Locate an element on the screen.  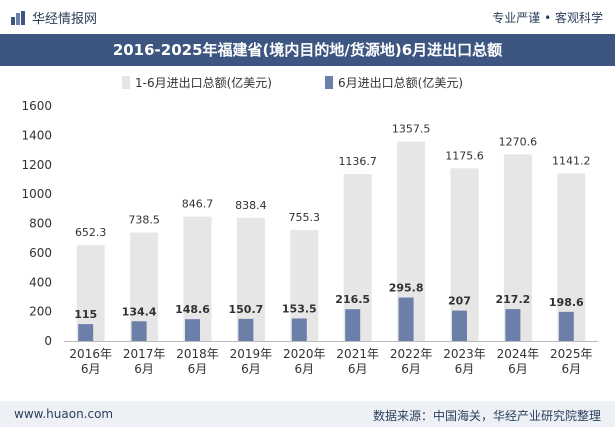
x-tick-label-year: 2017年 is located at coordinates (144, 354).